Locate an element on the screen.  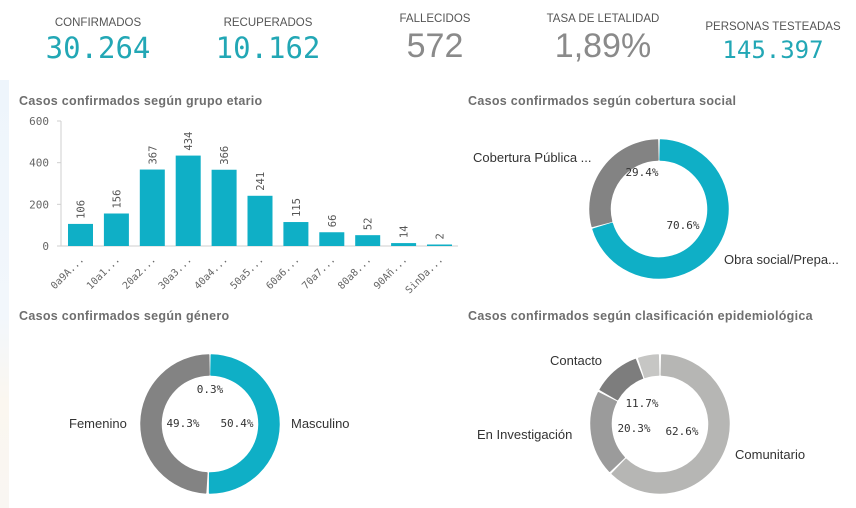
segment-en-investigacion is located at coordinates (607, 431).